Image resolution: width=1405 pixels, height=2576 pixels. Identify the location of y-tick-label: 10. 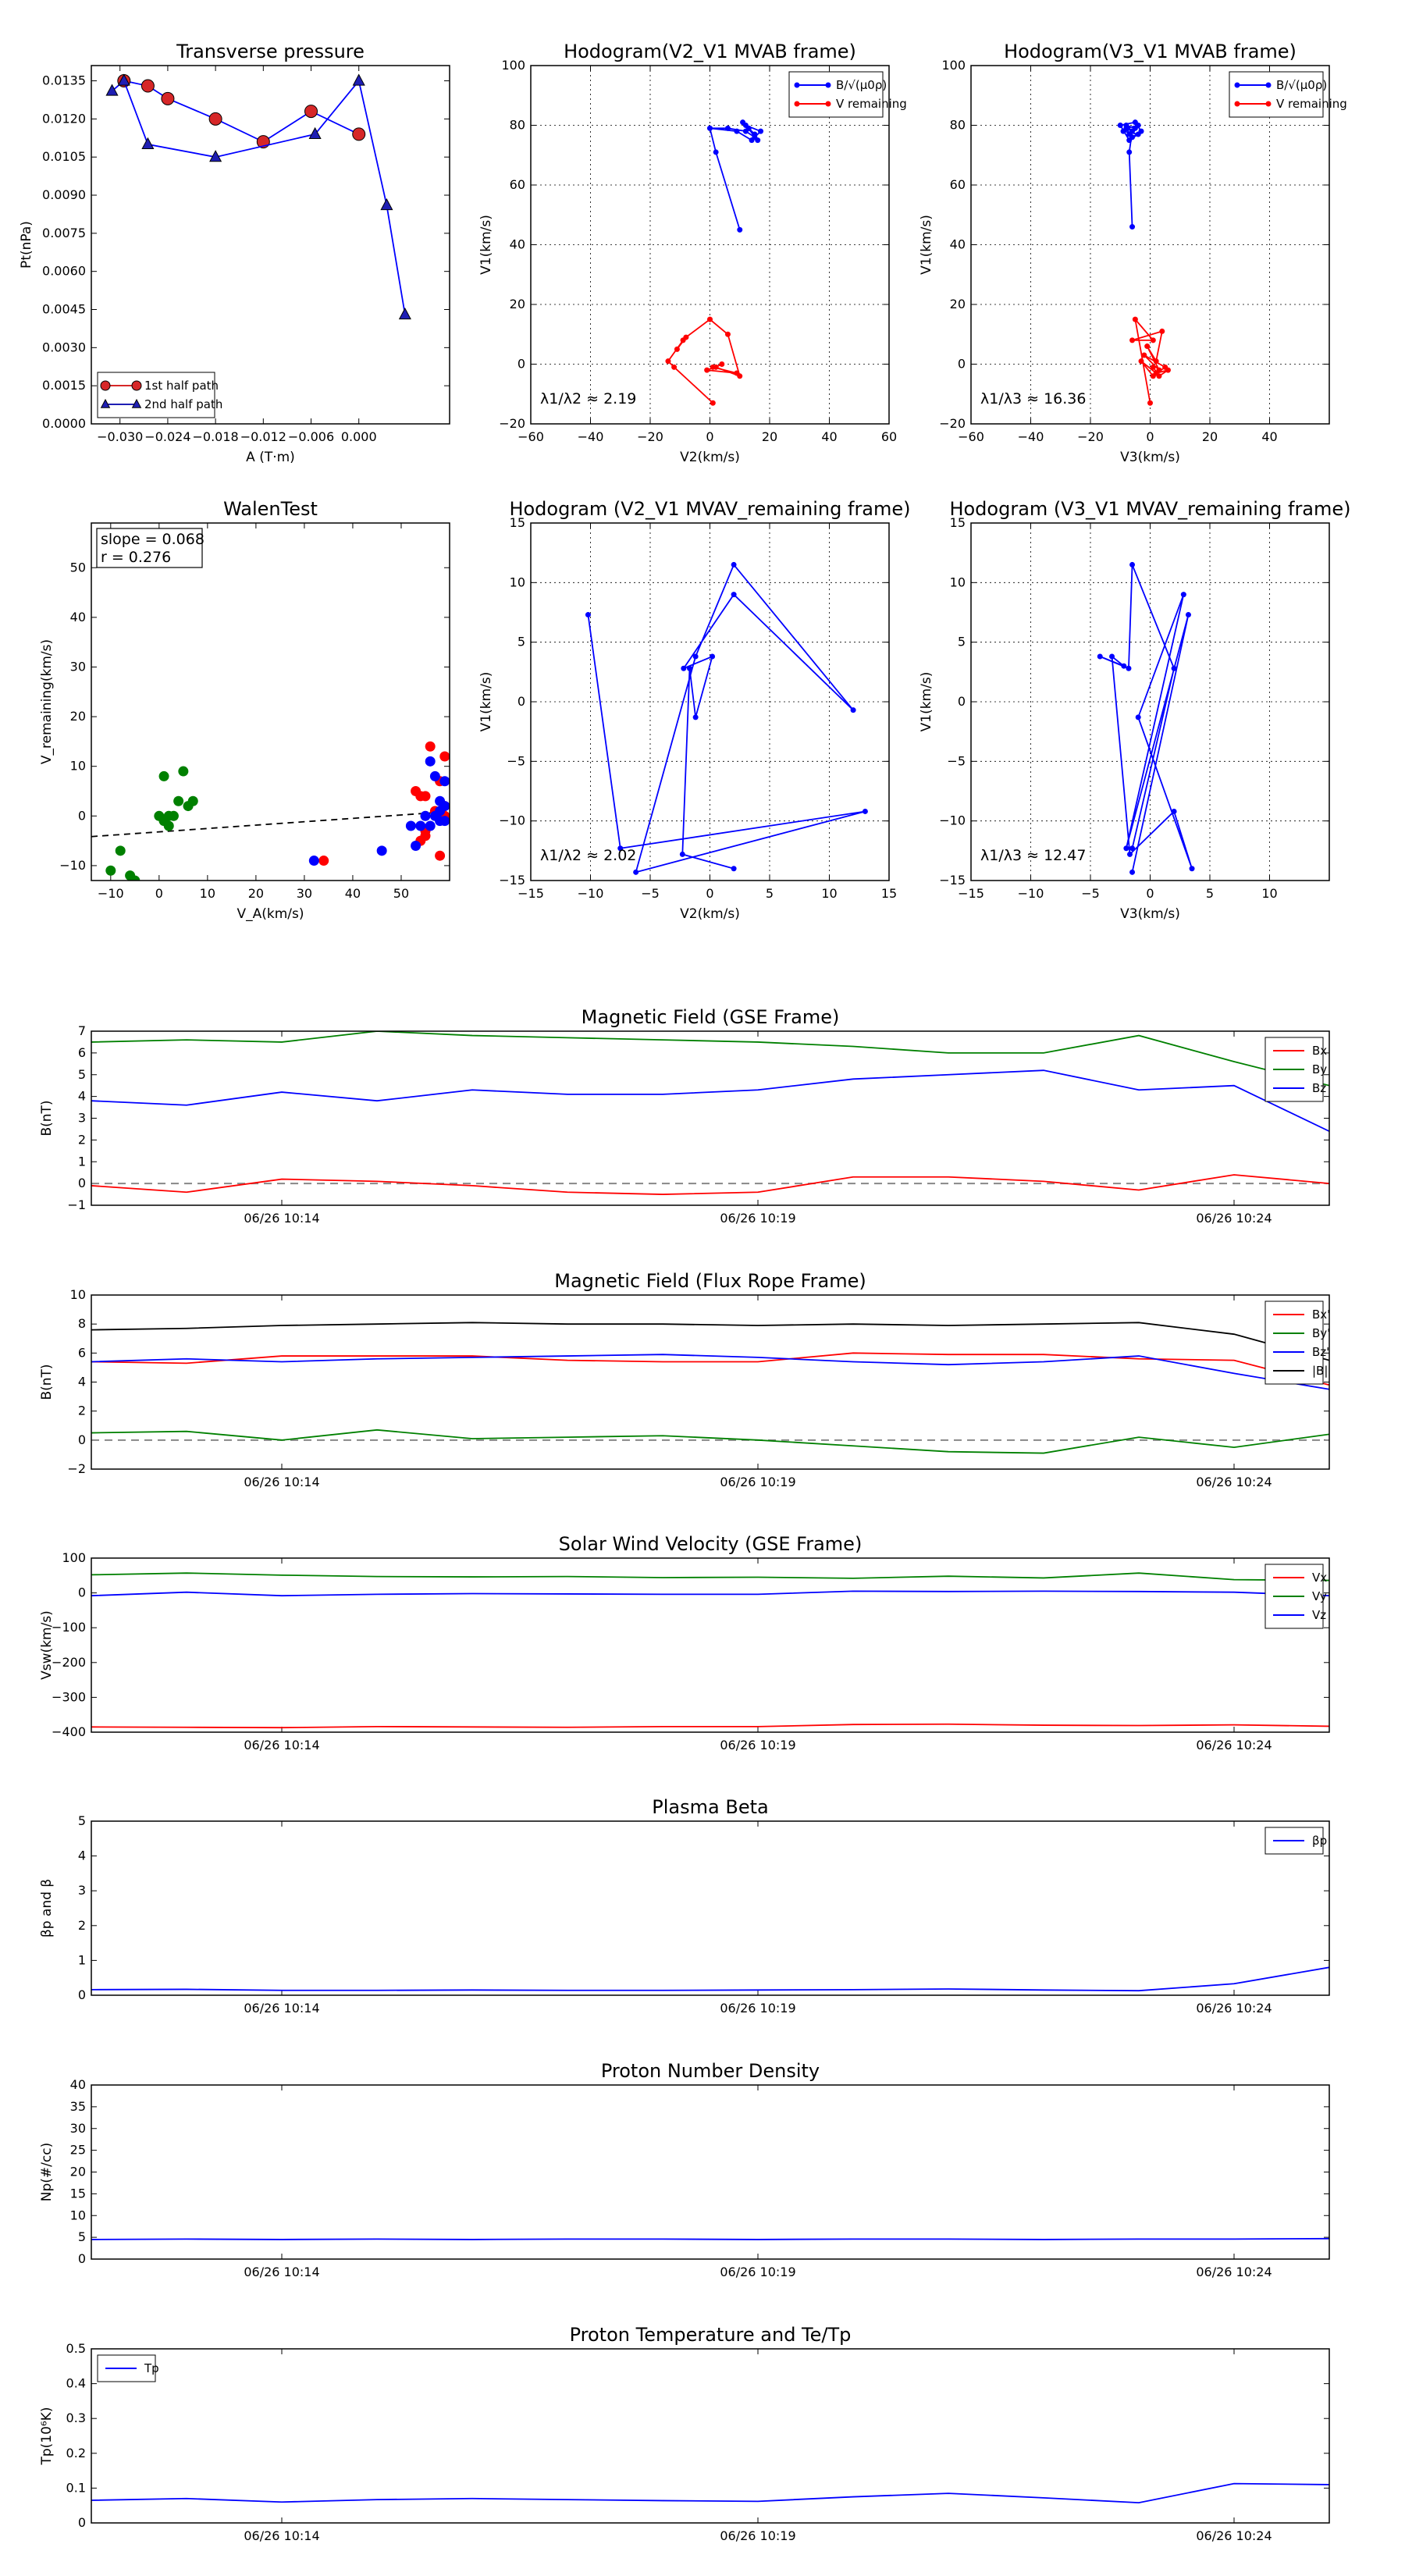
(958, 582).